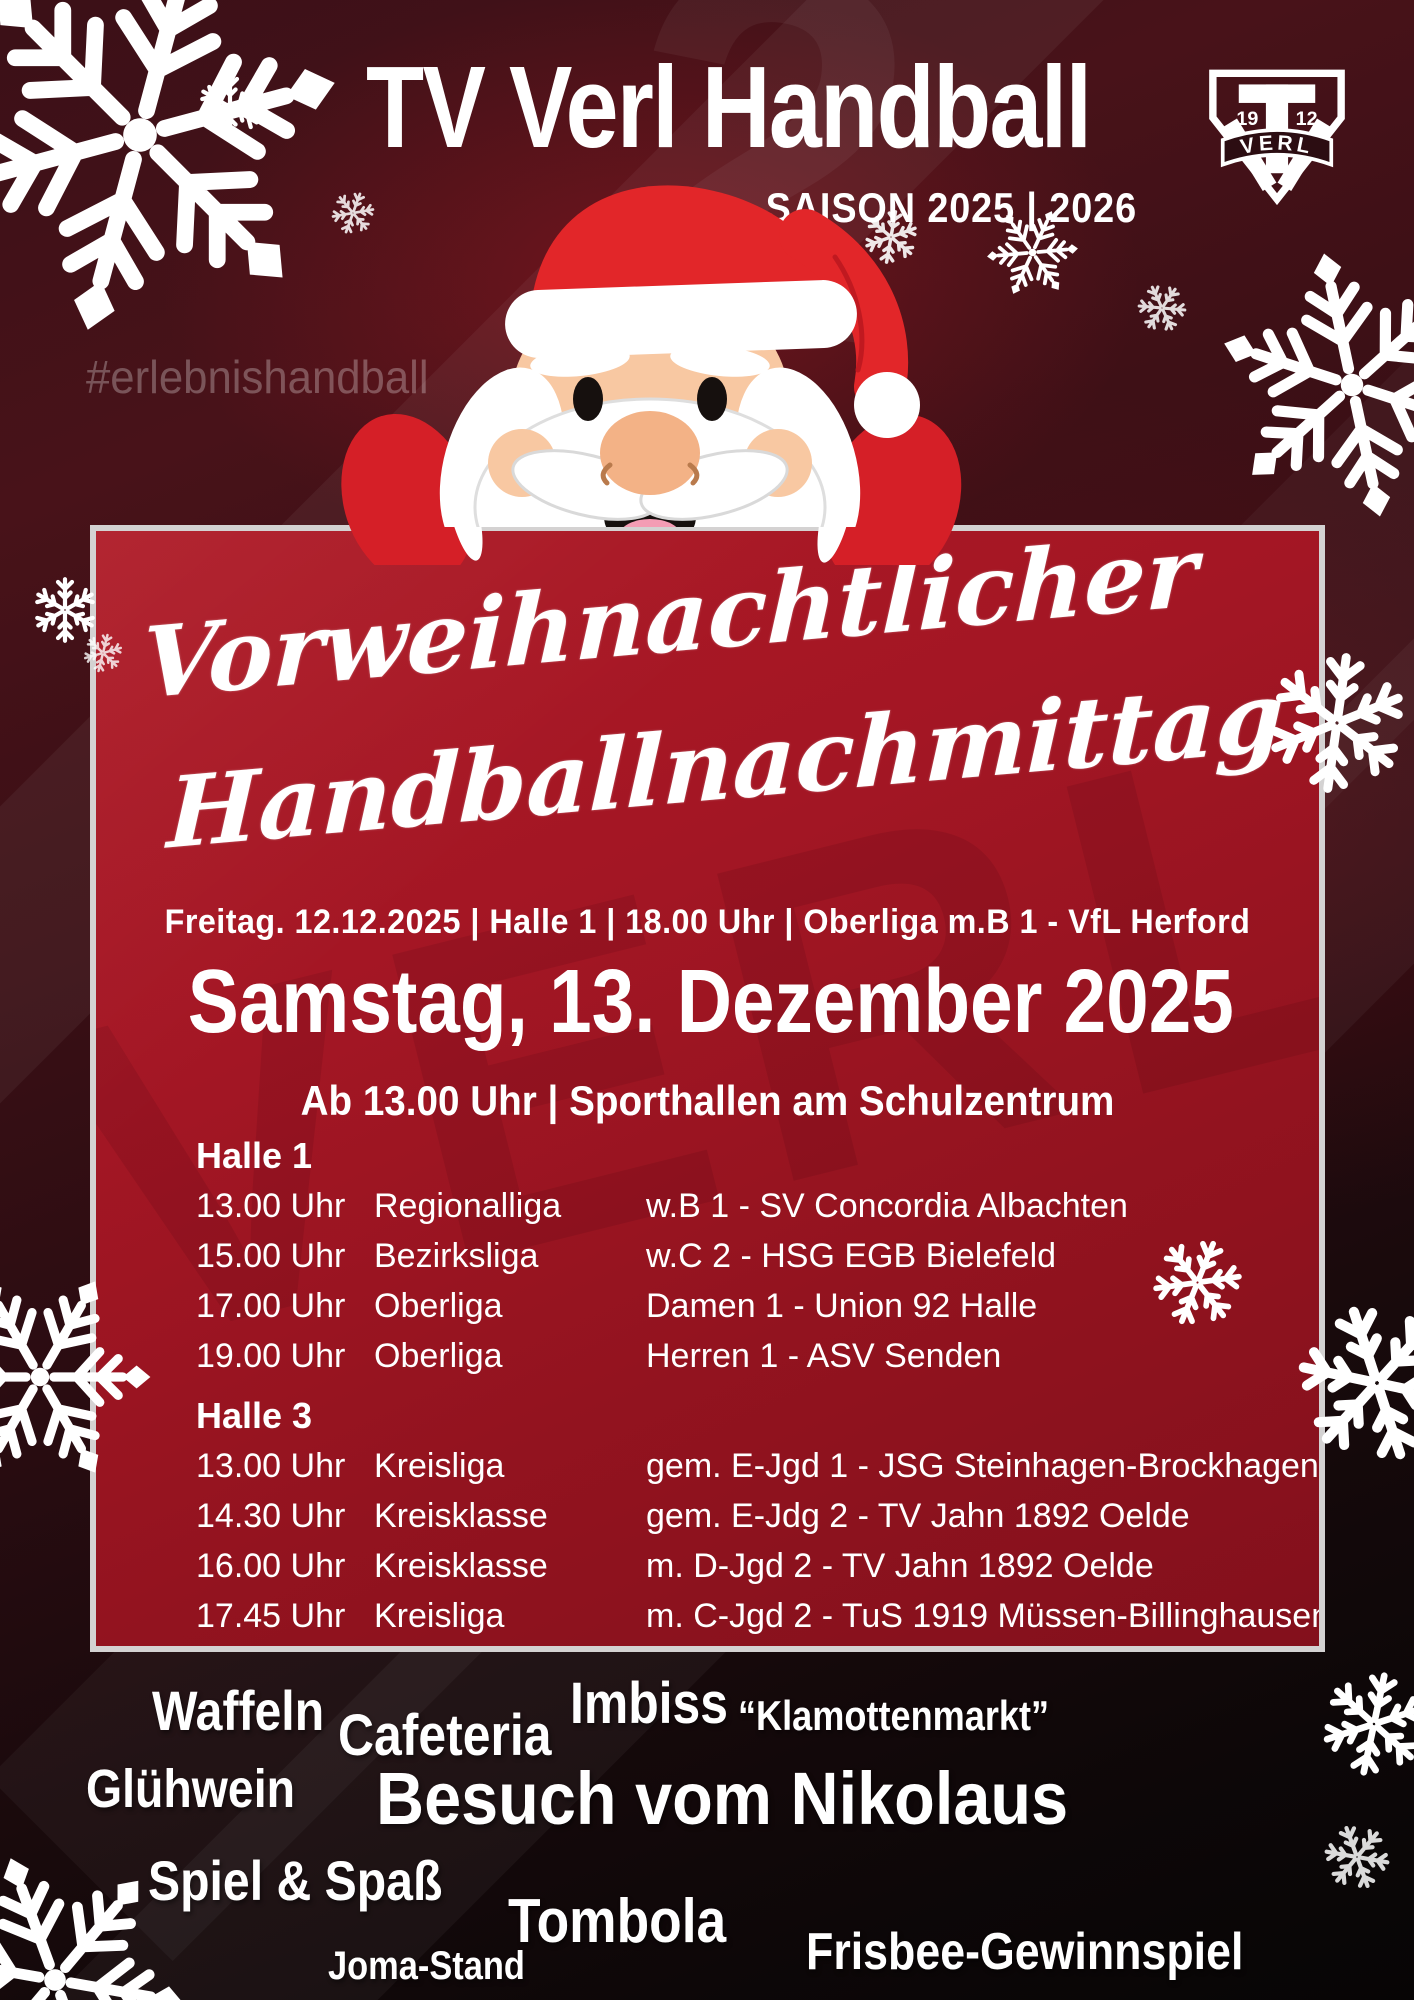 The image size is (1414, 2000). What do you see at coordinates (1307, 119) in the screenshot?
I see `logo-year-right: 12` at bounding box center [1307, 119].